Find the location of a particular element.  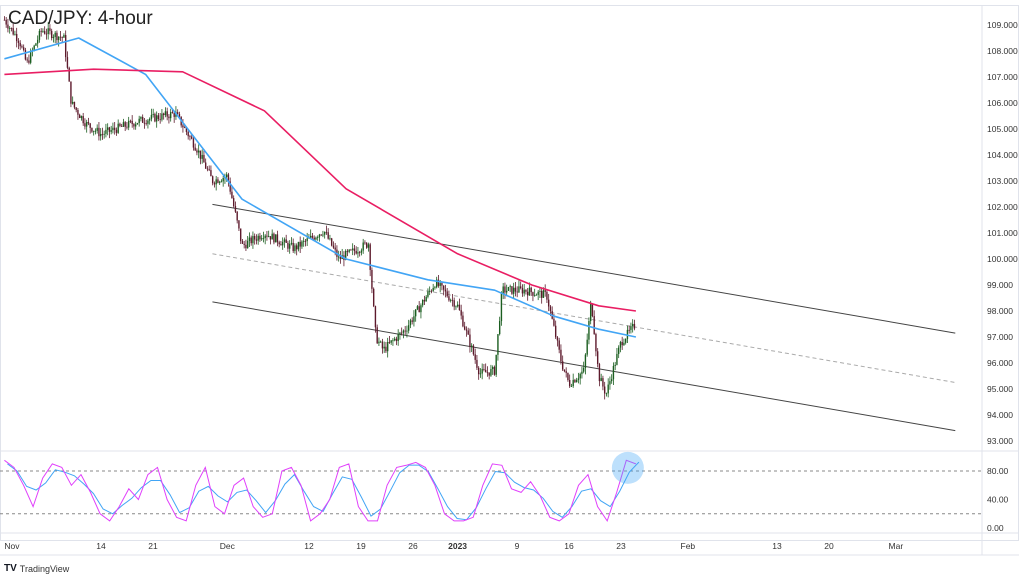

osc-tick-label: 0.00 is located at coordinates (995, 528).